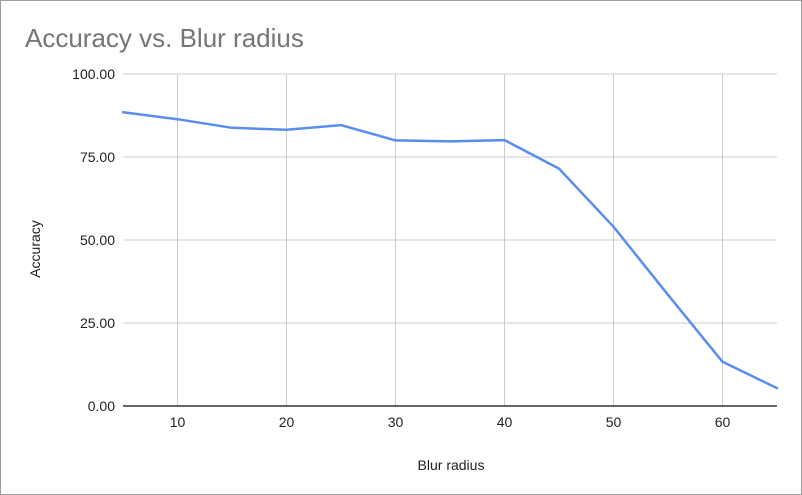 The width and height of the screenshot is (802, 495). I want to click on y-tick-label: 75.00, so click(97, 157).